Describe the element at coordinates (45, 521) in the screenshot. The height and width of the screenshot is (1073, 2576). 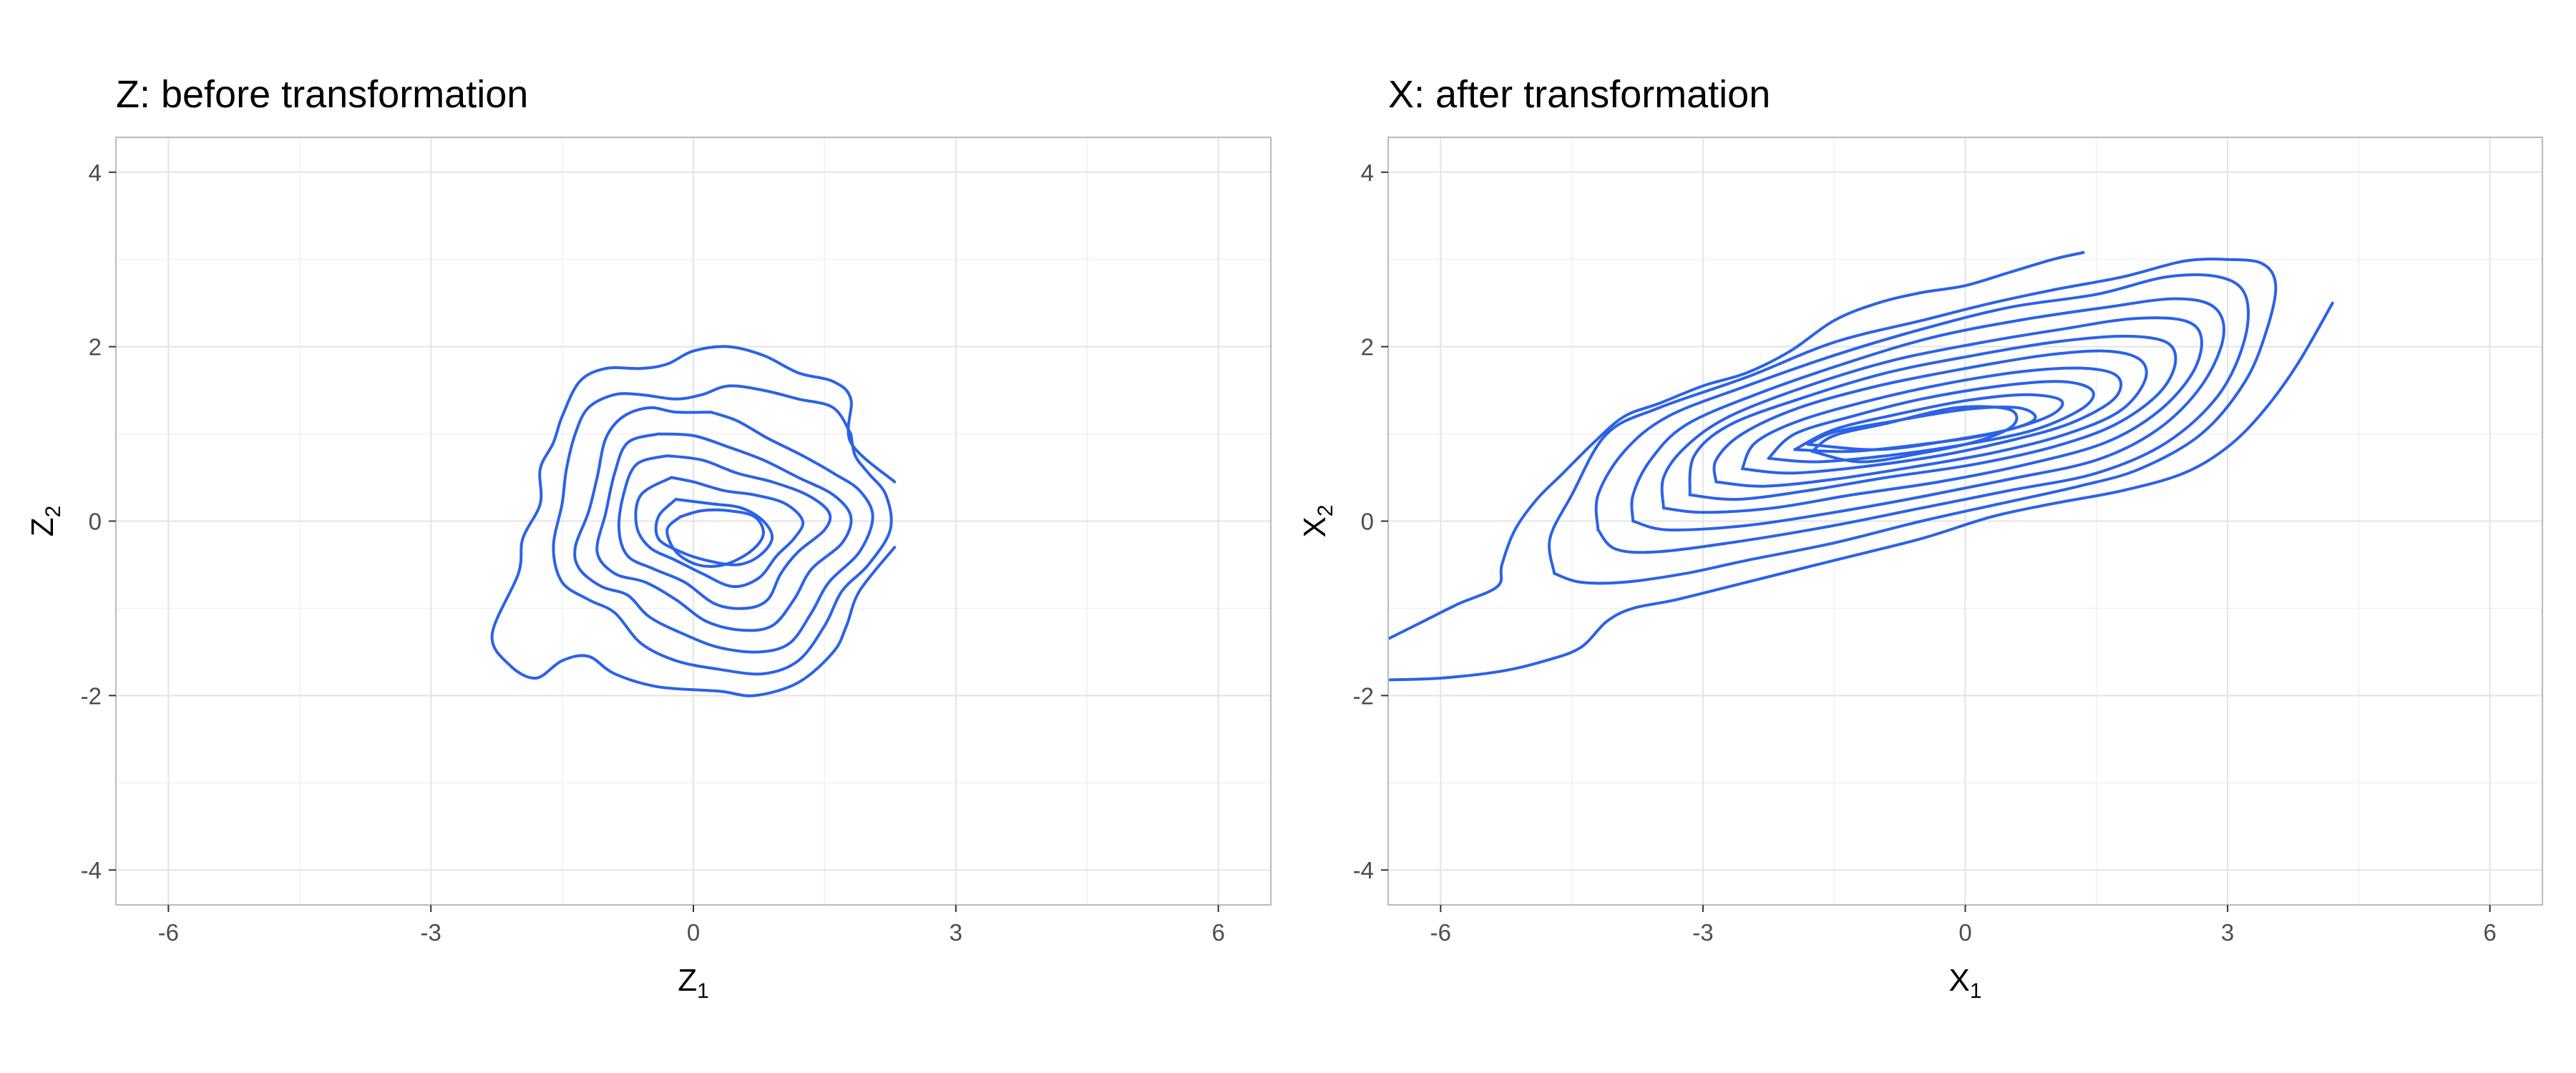
I see `y-axis-title: Z2` at that location.